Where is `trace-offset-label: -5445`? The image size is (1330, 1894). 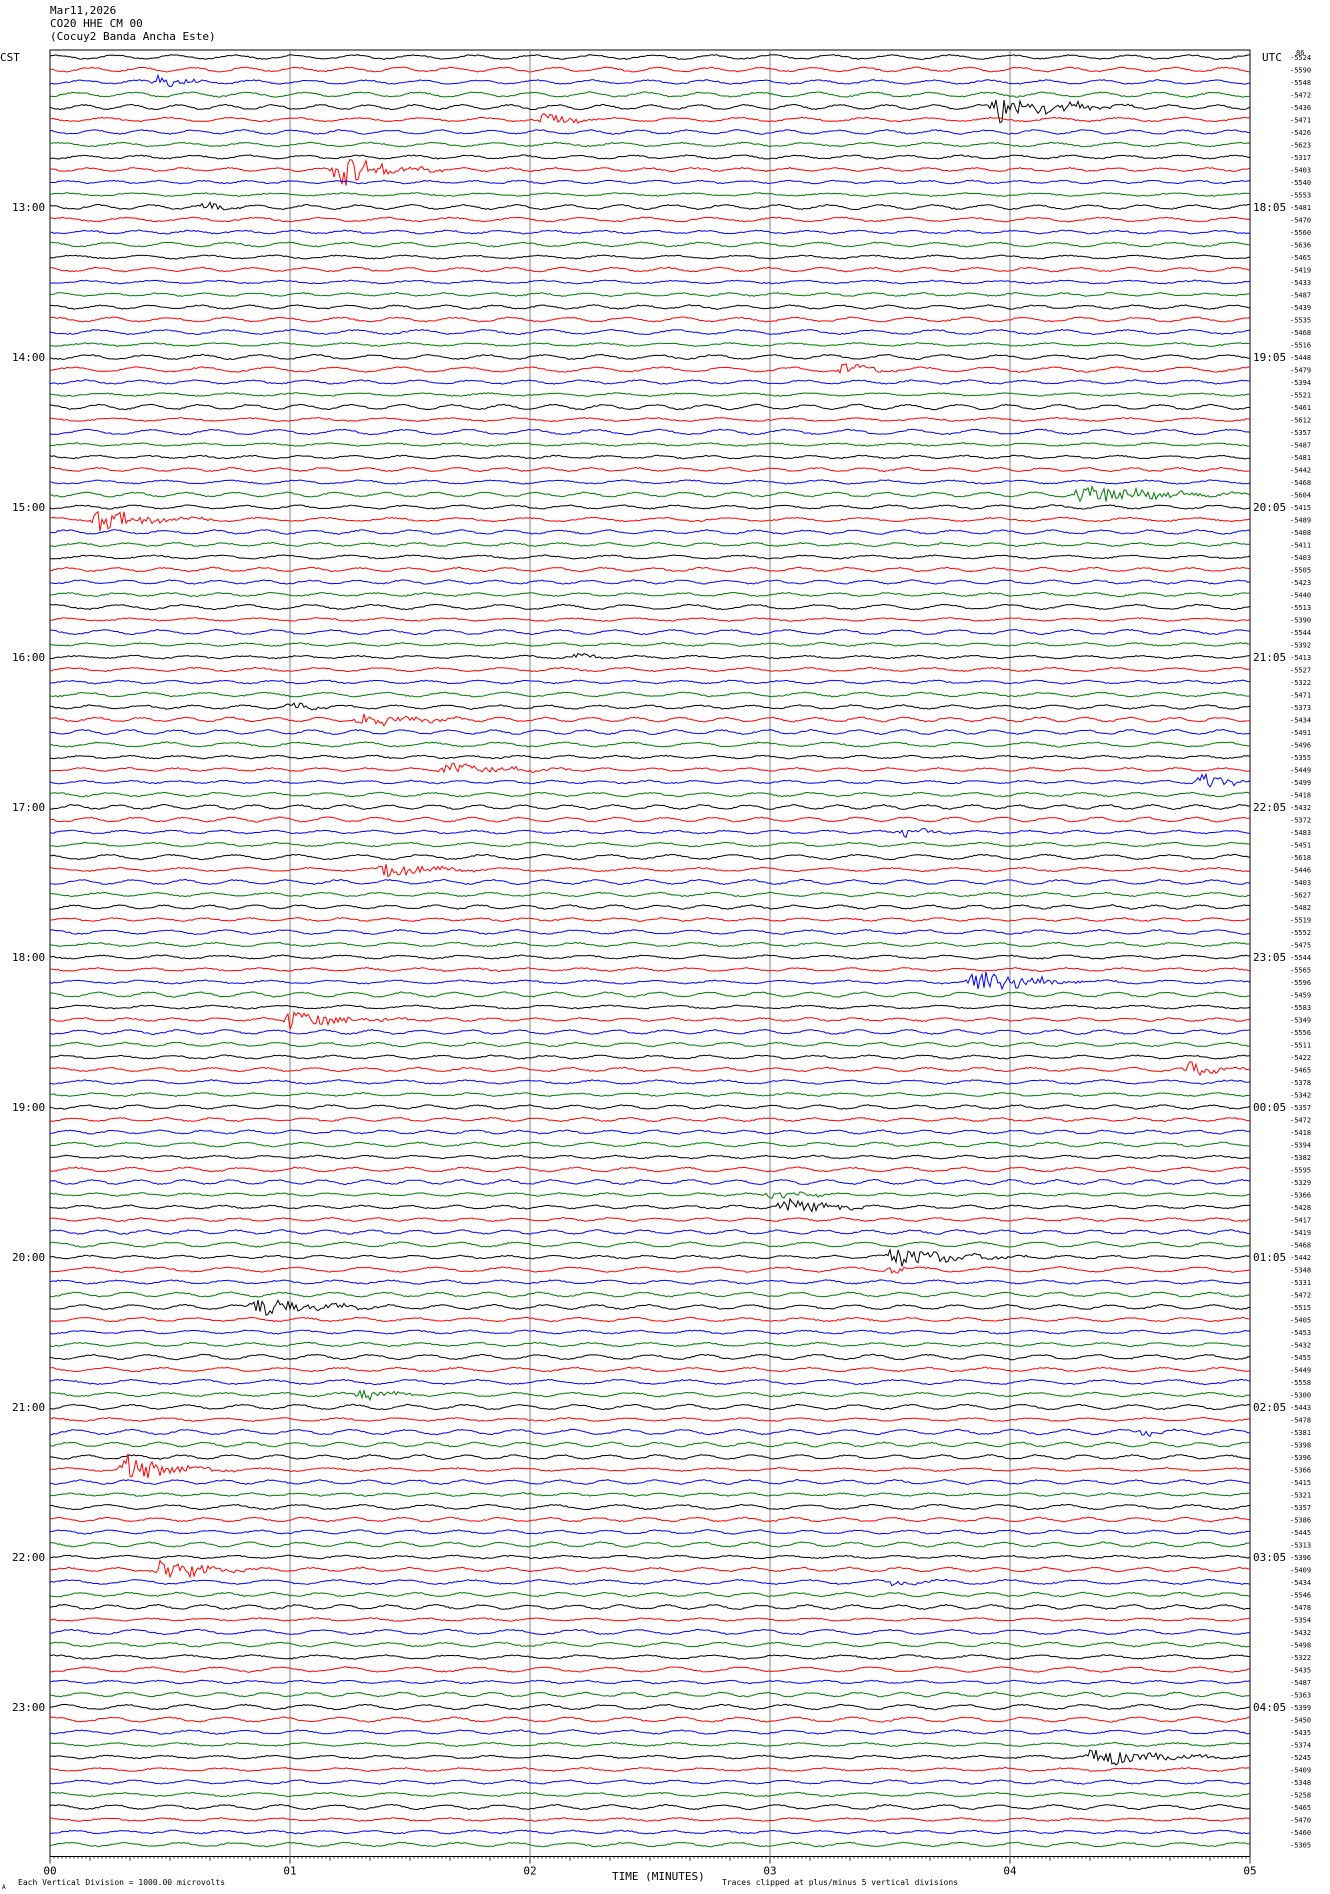 trace-offset-label: -5445 is located at coordinates (1300, 1533).